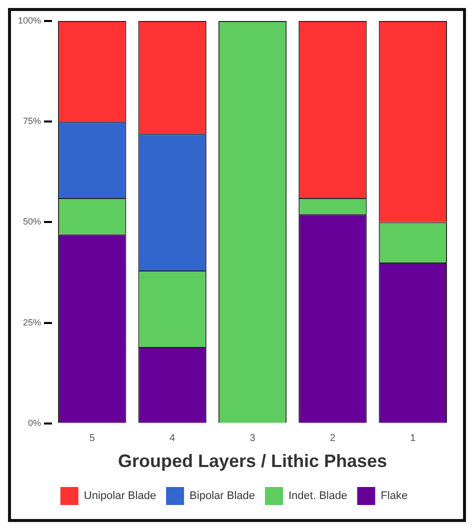 The height and width of the screenshot is (530, 474). What do you see at coordinates (318, 496) in the screenshot?
I see `legend-label: Indet. Blade` at bounding box center [318, 496].